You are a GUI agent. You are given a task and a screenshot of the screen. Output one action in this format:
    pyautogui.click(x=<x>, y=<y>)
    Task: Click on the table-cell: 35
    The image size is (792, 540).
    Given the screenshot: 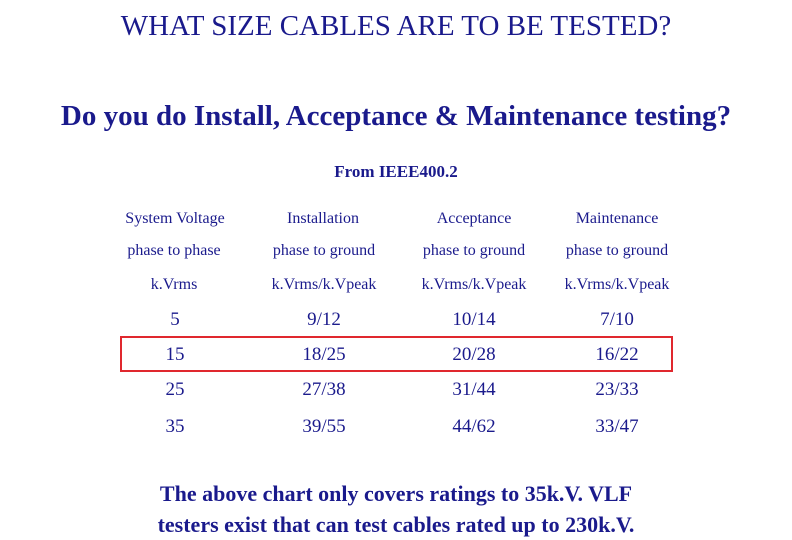 What is the action you would take?
    pyautogui.click(x=175, y=426)
    